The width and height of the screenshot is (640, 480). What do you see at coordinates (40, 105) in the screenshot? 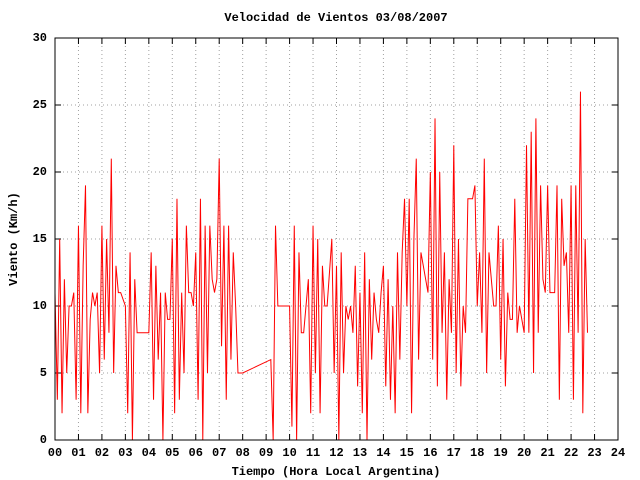
I see `y-tick-label: 25` at bounding box center [40, 105].